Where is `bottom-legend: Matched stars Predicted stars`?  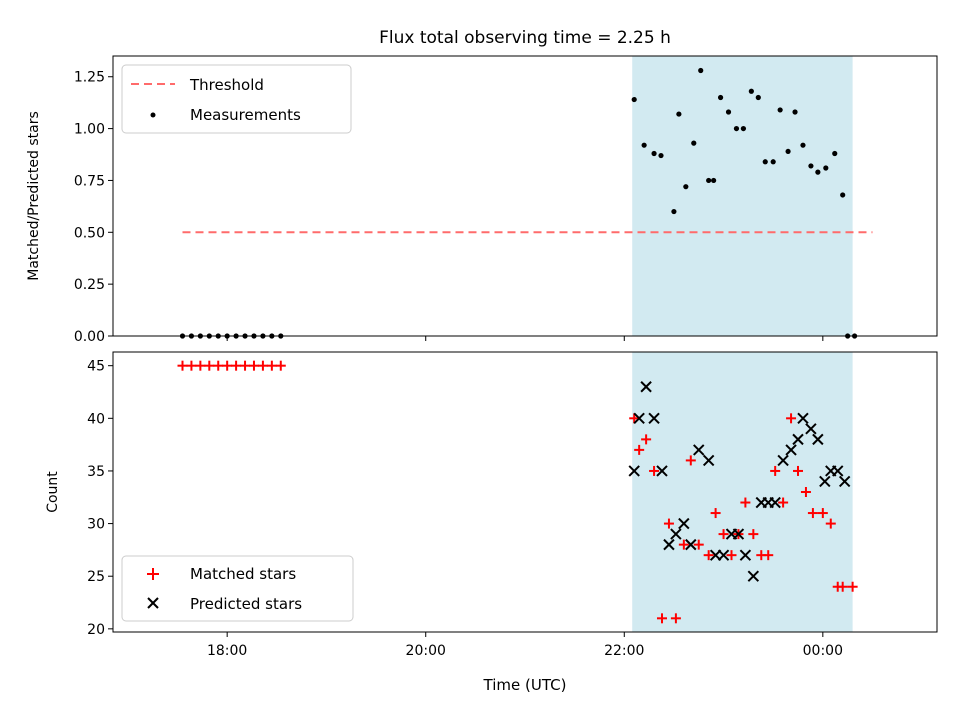 bottom-legend: Matched stars Predicted stars is located at coordinates (237, 588).